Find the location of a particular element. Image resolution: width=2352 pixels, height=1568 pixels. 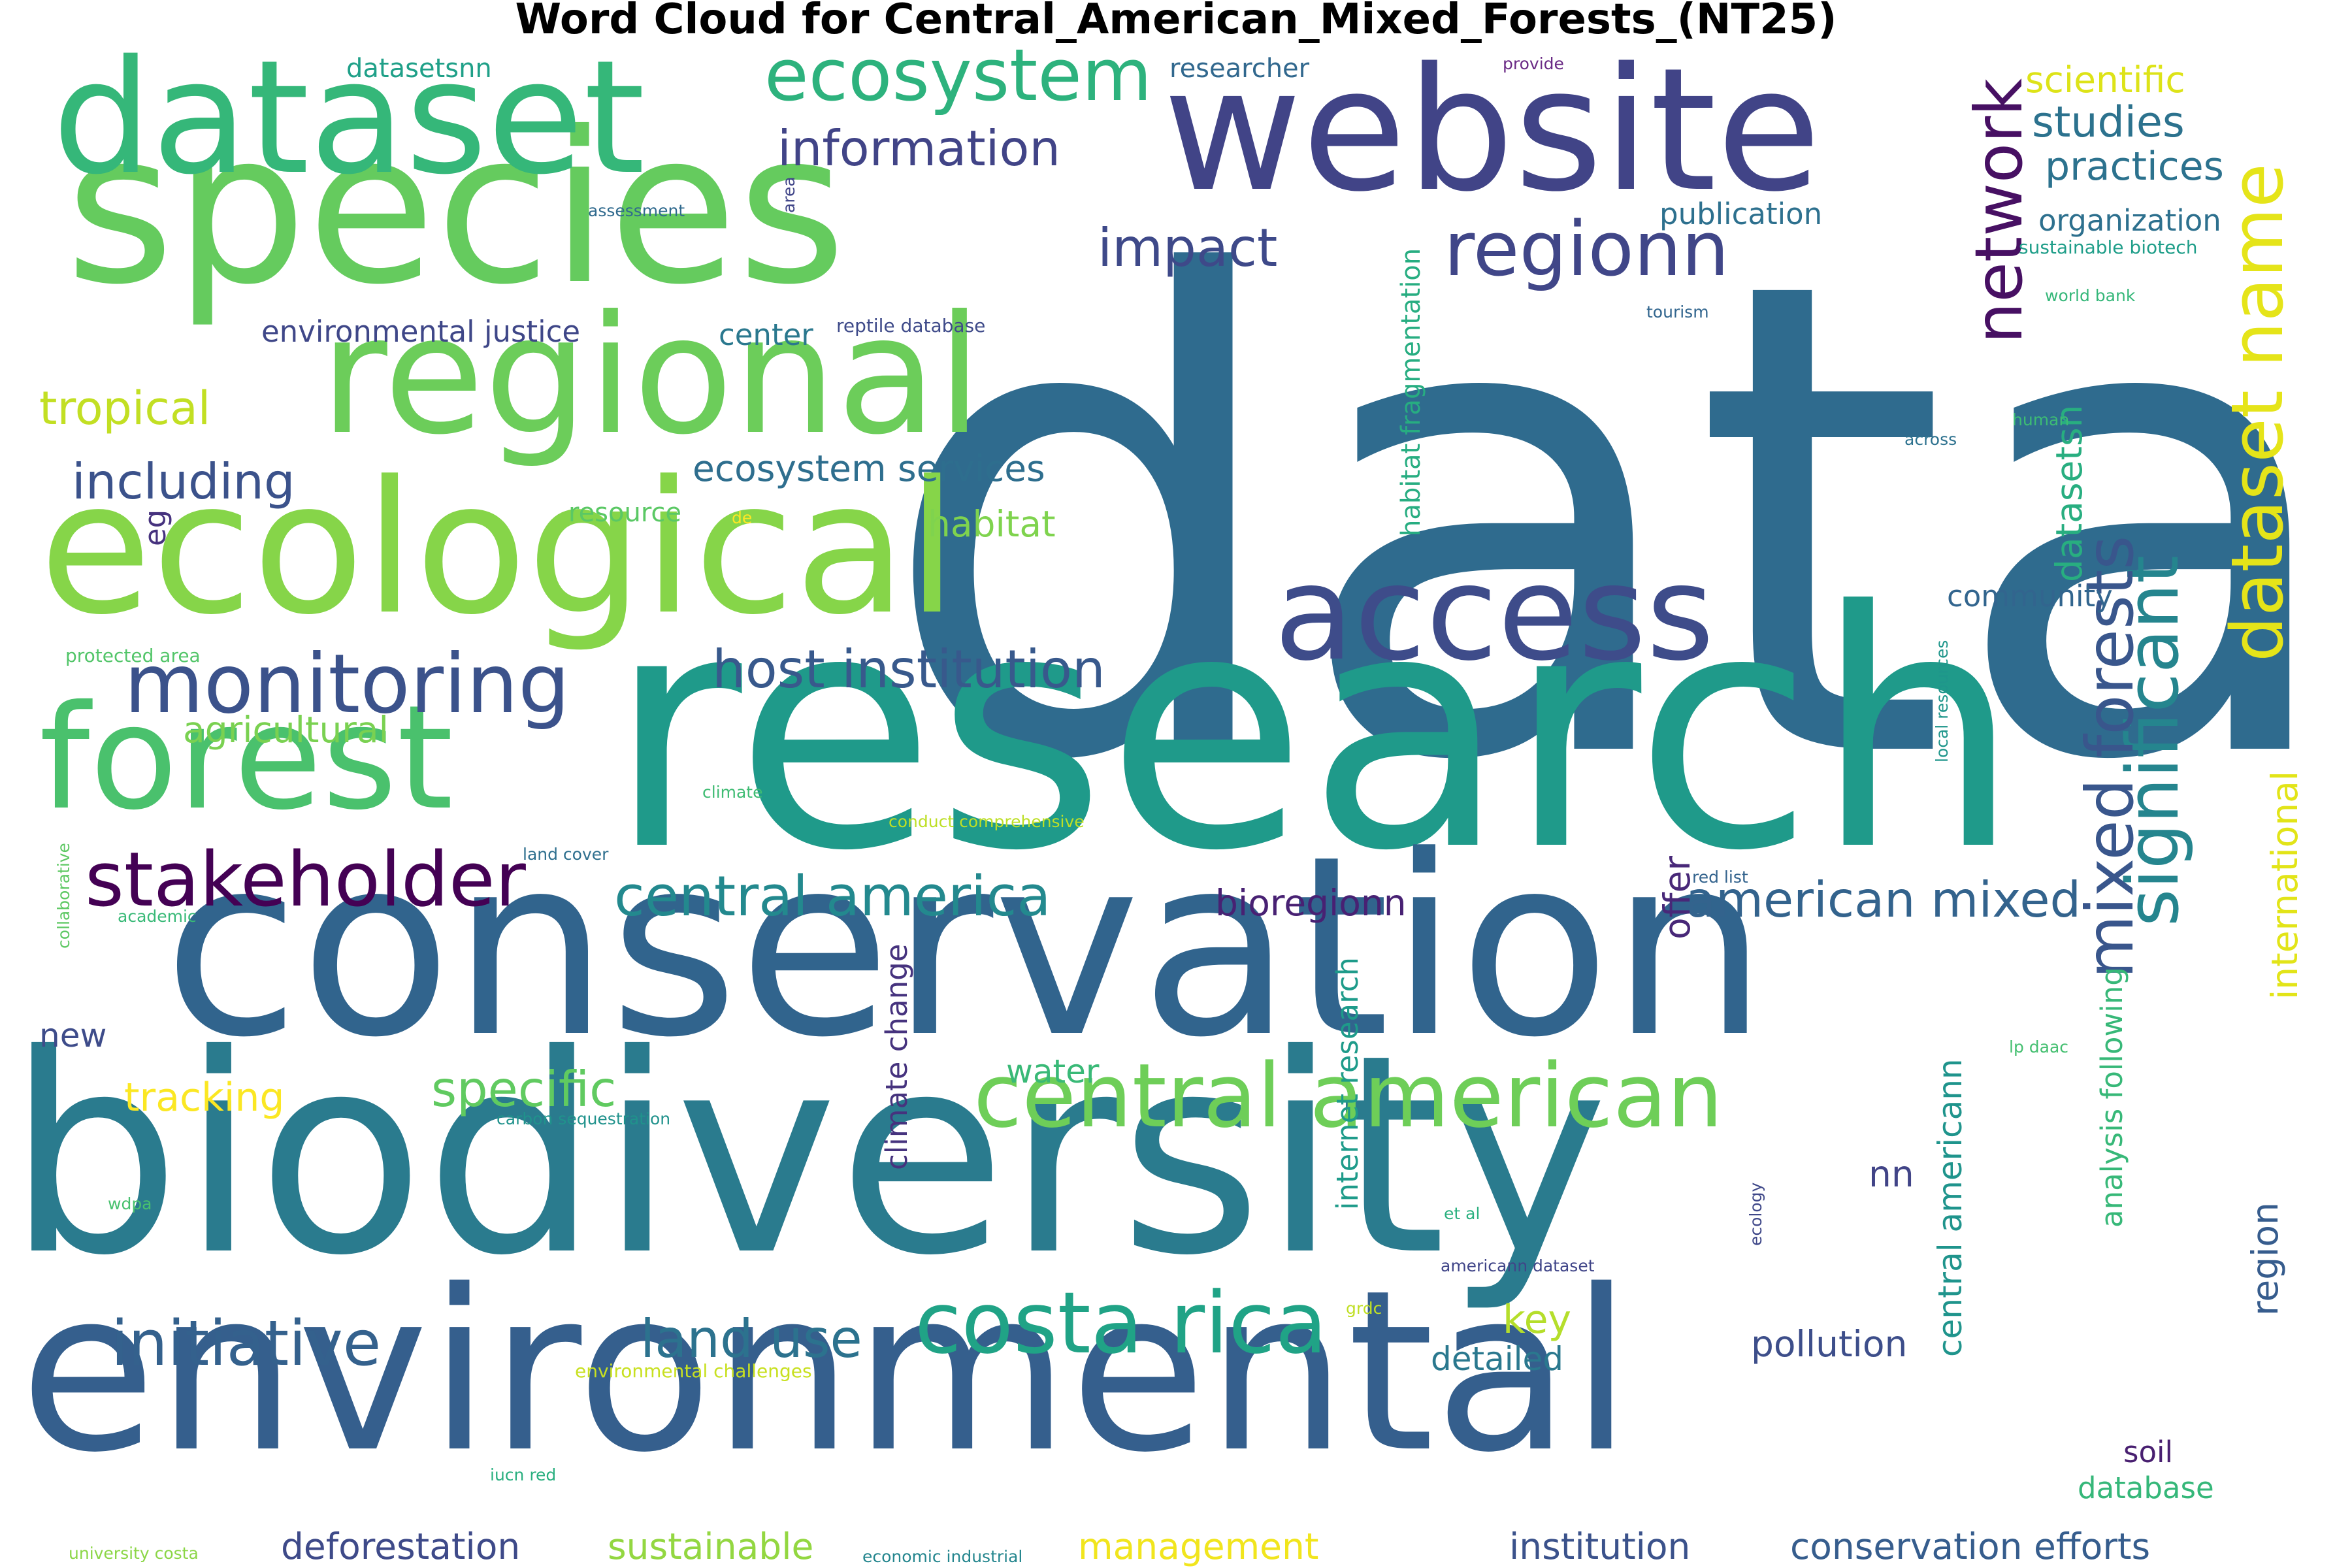

word-wdpa: wdpa is located at coordinates (130, 1203).